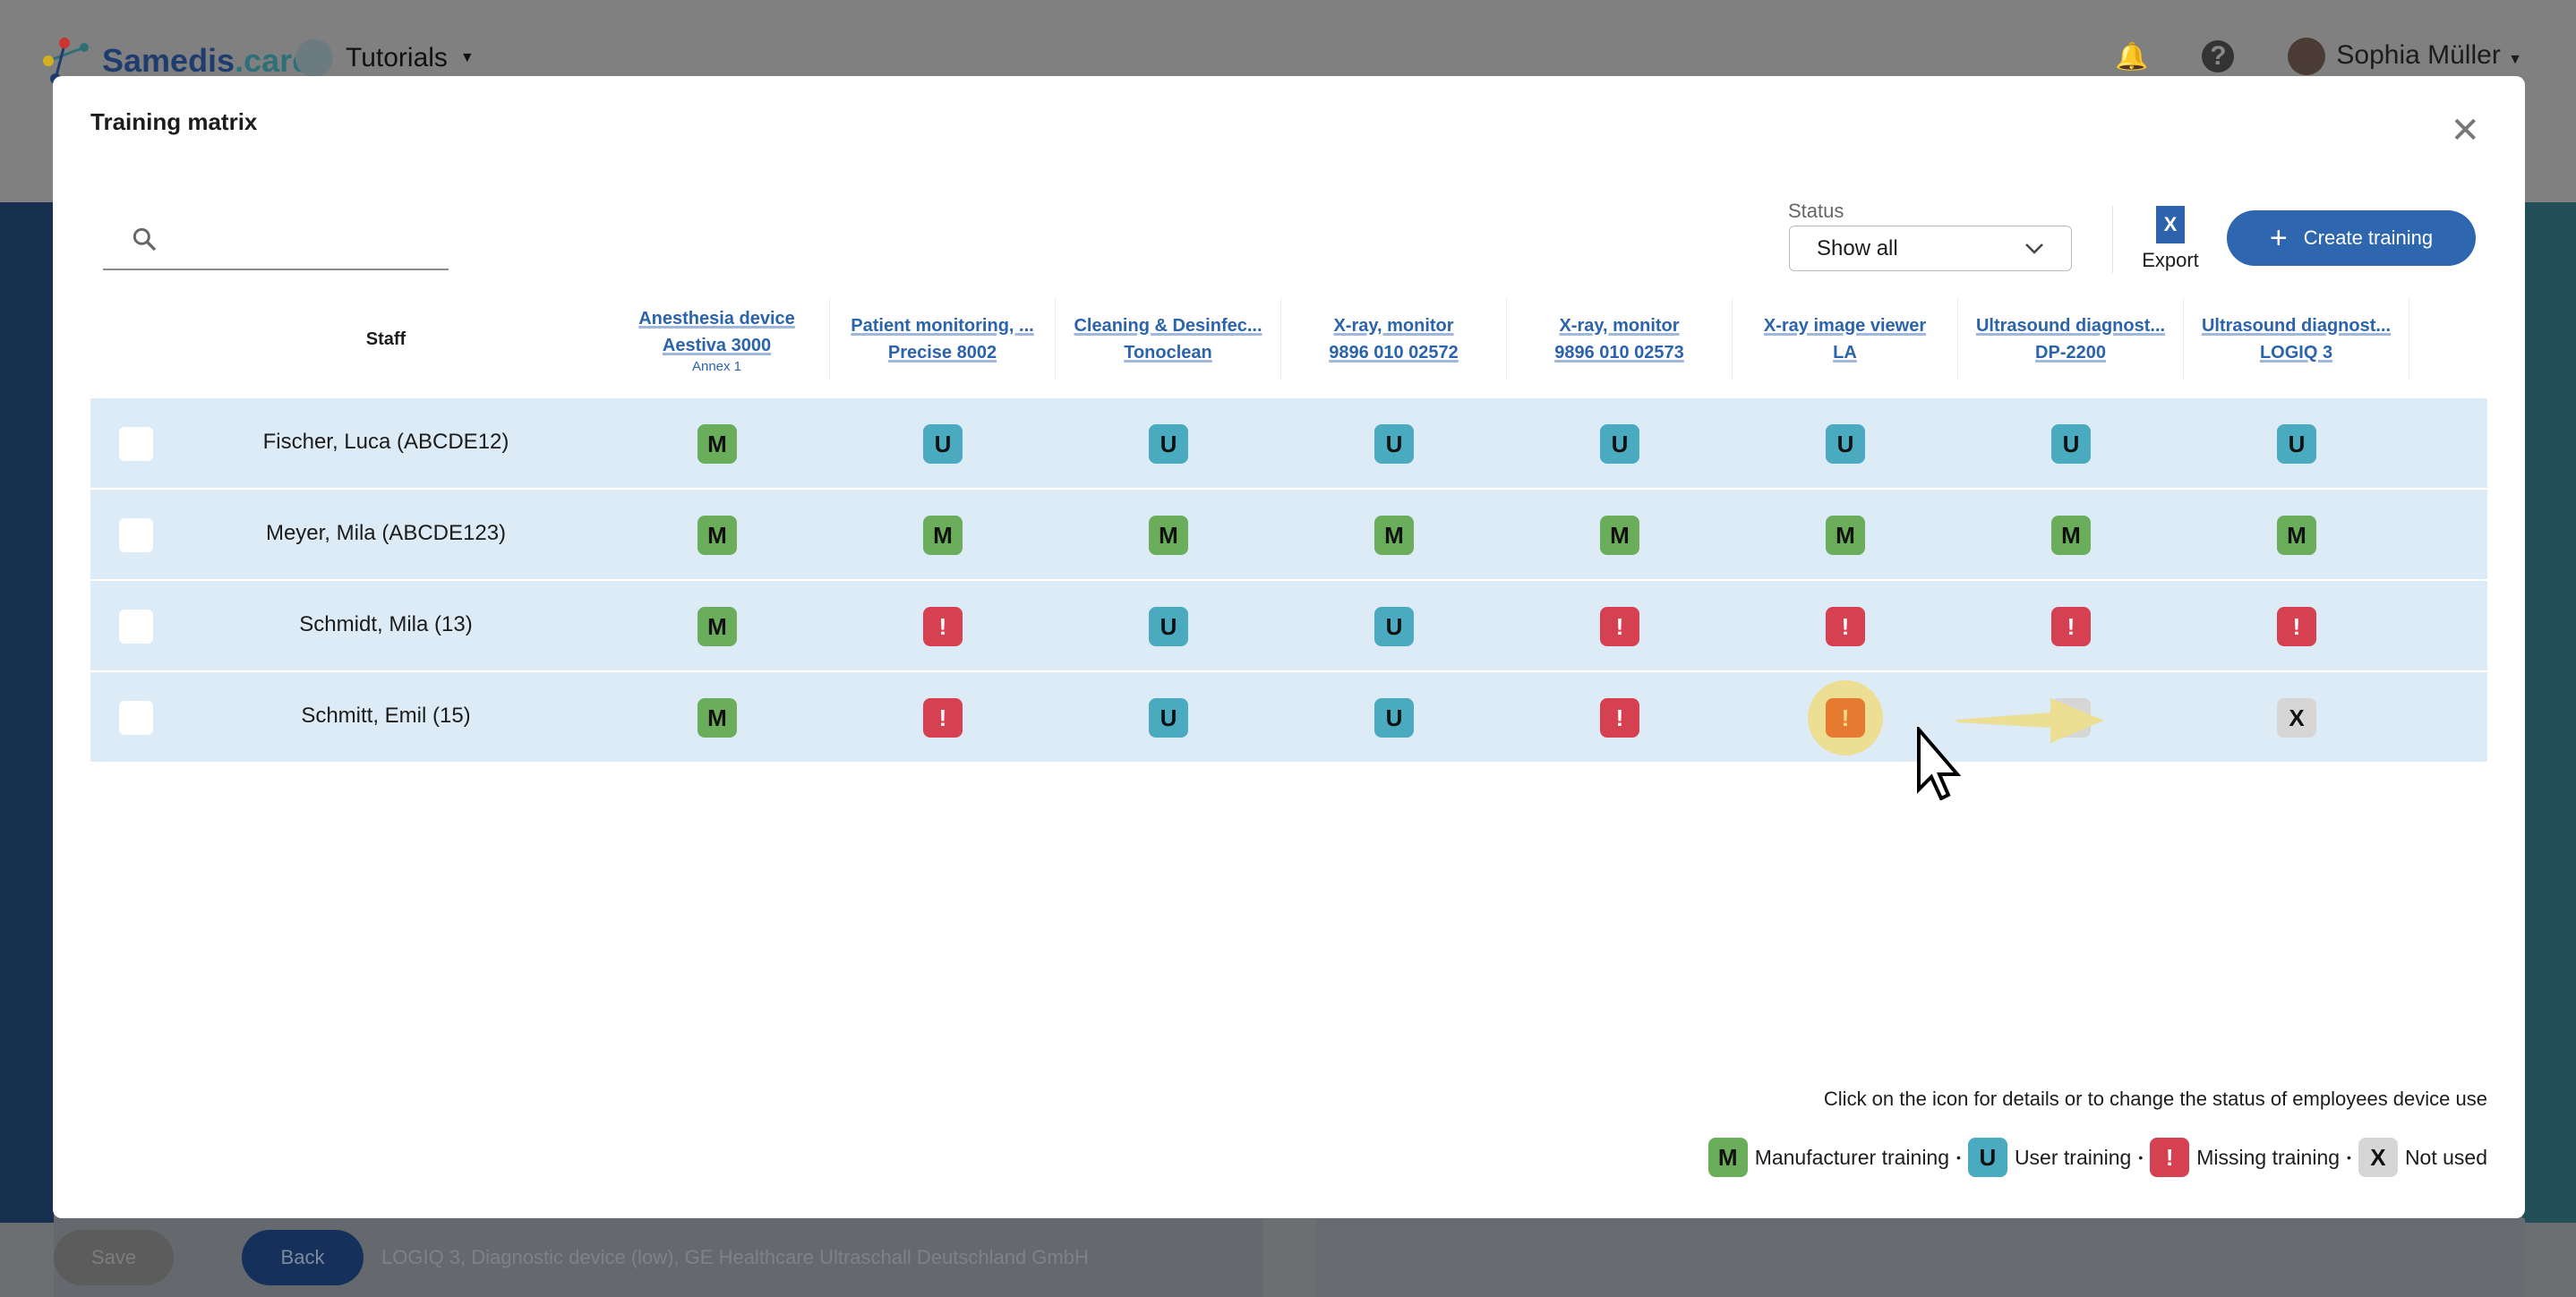 Image resolution: width=2576 pixels, height=1297 pixels. I want to click on user-menu: Sophia Müller ▼, so click(2405, 56).